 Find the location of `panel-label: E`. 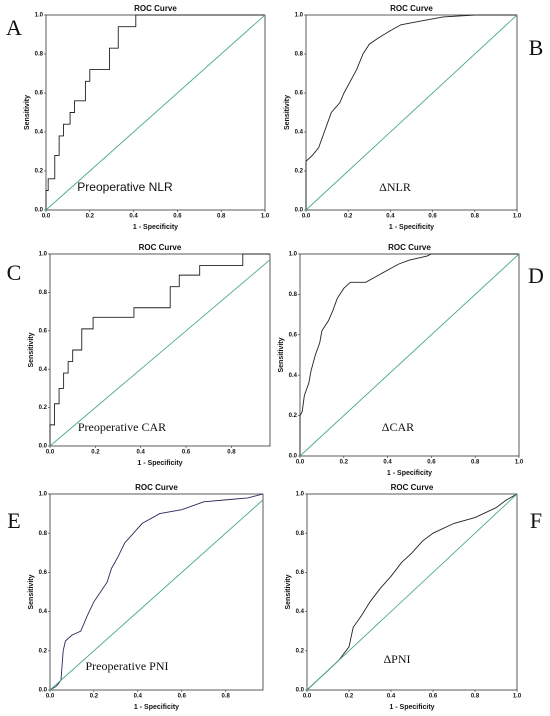

panel-label: E is located at coordinates (13, 520).